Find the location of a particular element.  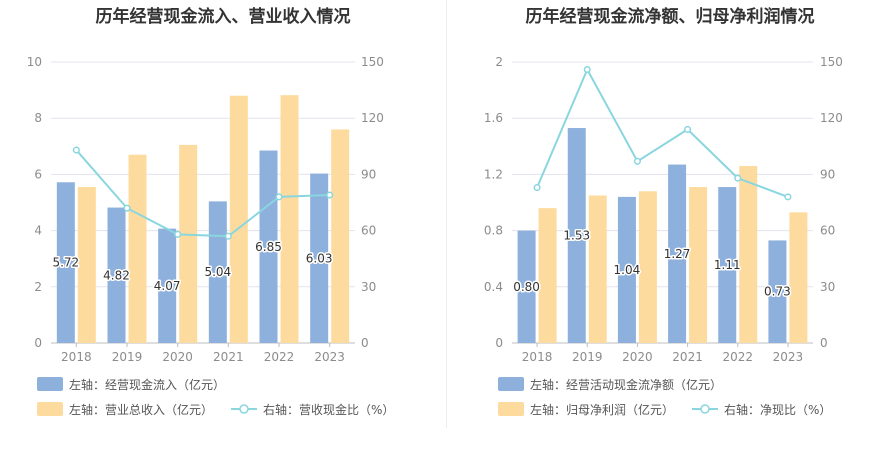

data-label-halo: 4.82 is located at coordinates (116, 275).